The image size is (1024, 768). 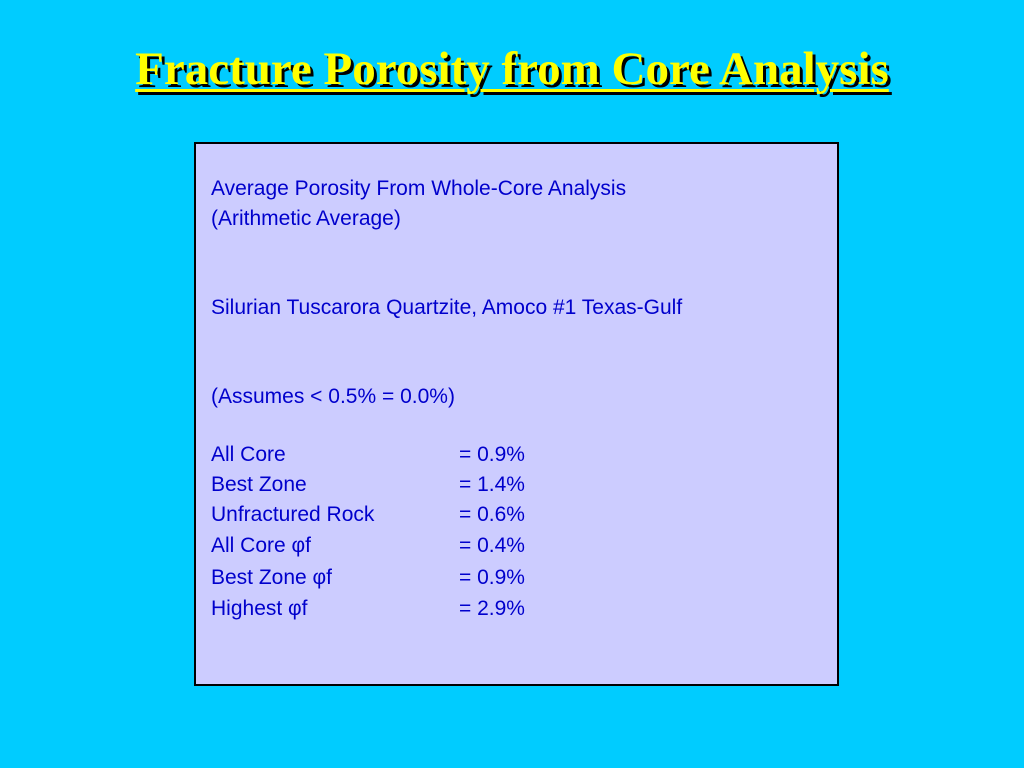 What do you see at coordinates (492, 608) in the screenshot?
I see `row-value: = 2.9%` at bounding box center [492, 608].